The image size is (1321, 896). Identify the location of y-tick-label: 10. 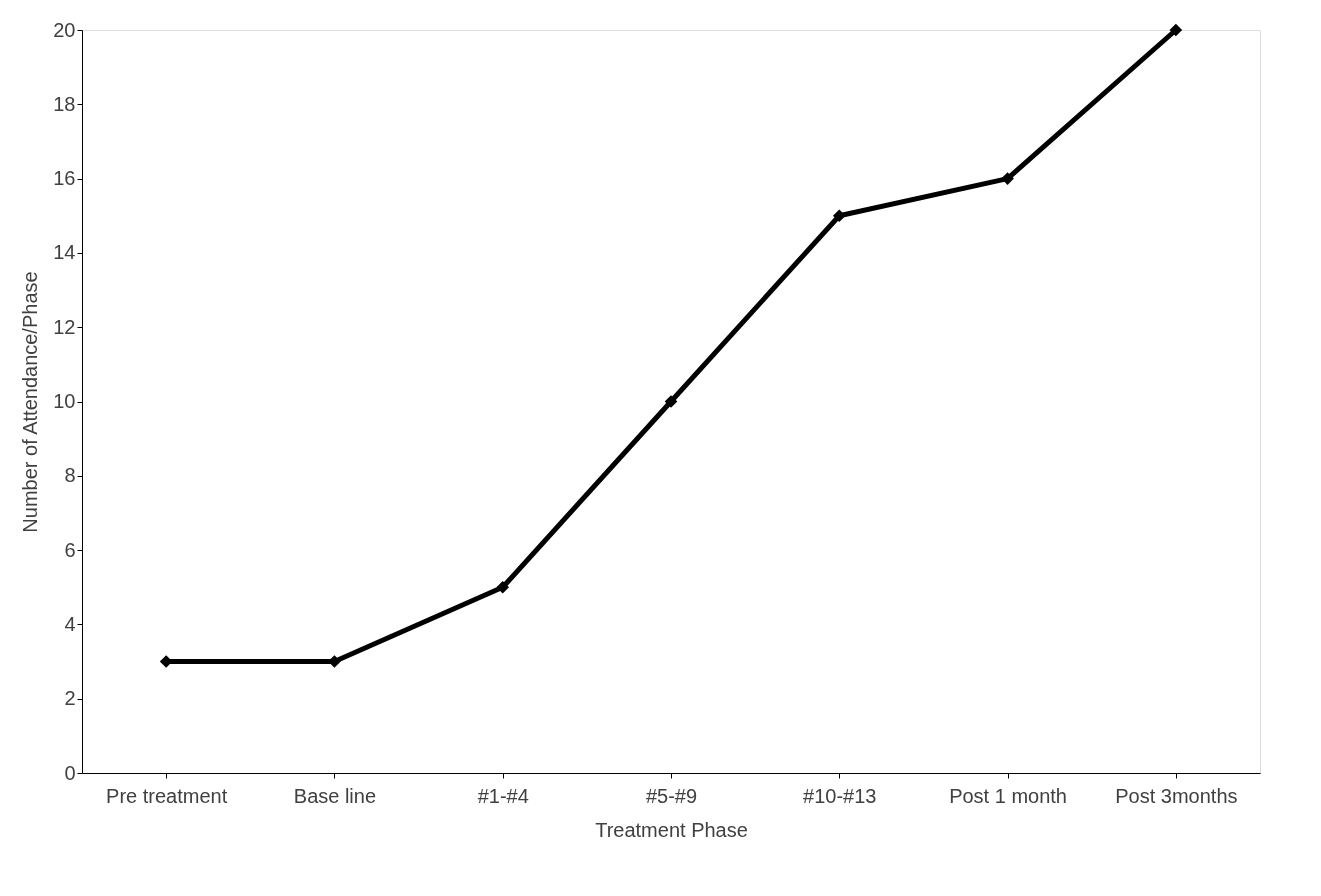
(64, 401).